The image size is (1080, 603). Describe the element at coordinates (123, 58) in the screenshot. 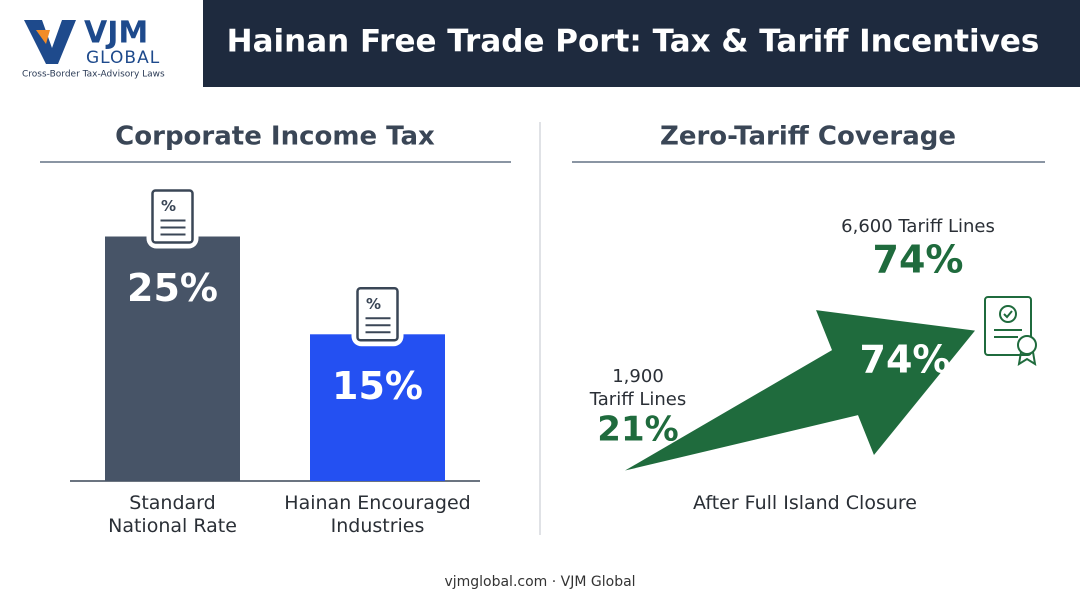

I see `logo-sub: GLOBAL` at that location.